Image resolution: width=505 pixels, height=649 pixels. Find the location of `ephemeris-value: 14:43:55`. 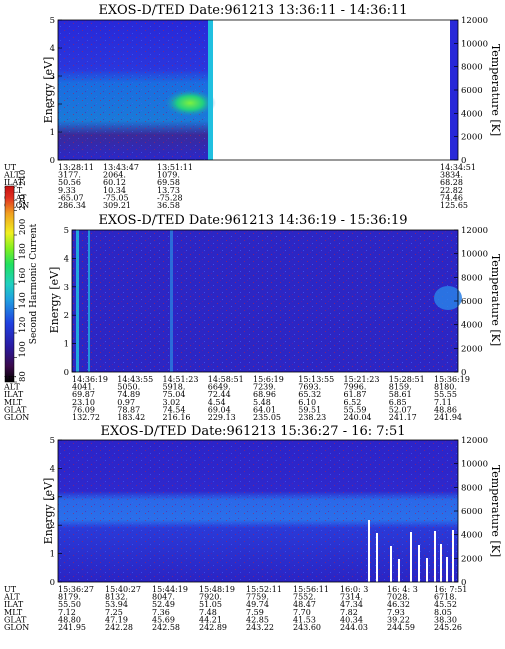

ephemeris-value: 14:43:55 is located at coordinates (135, 379).